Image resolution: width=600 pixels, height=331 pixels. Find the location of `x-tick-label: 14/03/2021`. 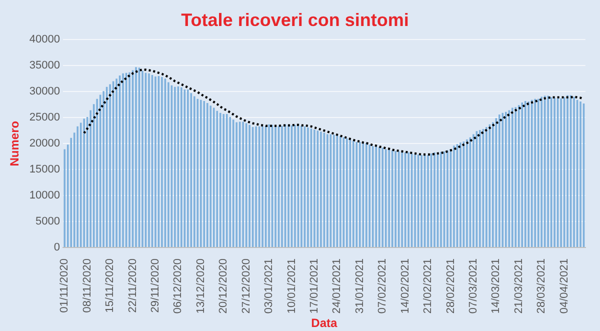

x-tick-label: 14/03/2021 is located at coordinates (496, 286).